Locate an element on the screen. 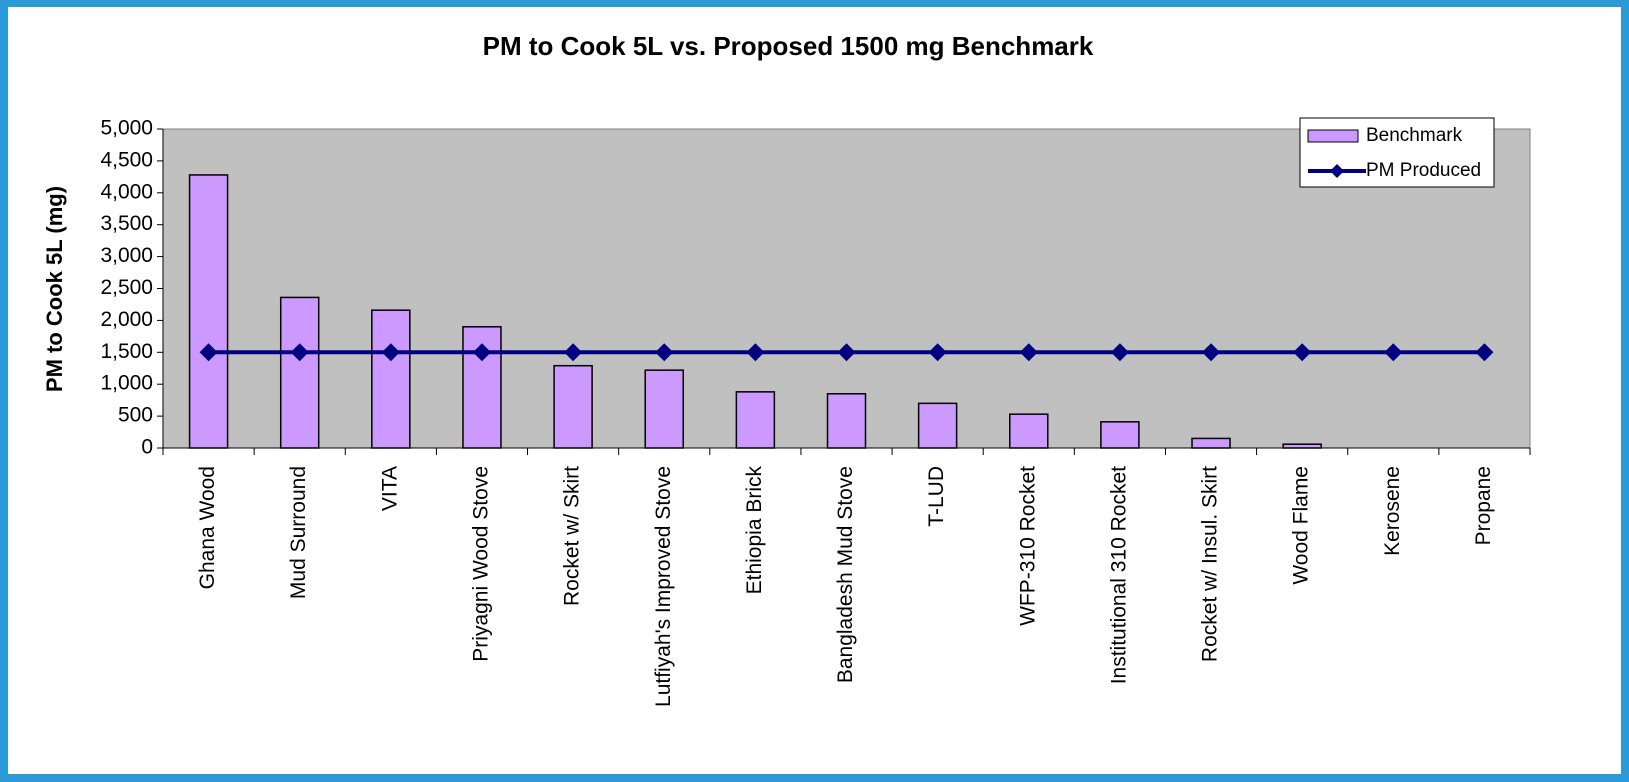  x-tick-label: WFP-310 Rocket is located at coordinates (1027, 546).